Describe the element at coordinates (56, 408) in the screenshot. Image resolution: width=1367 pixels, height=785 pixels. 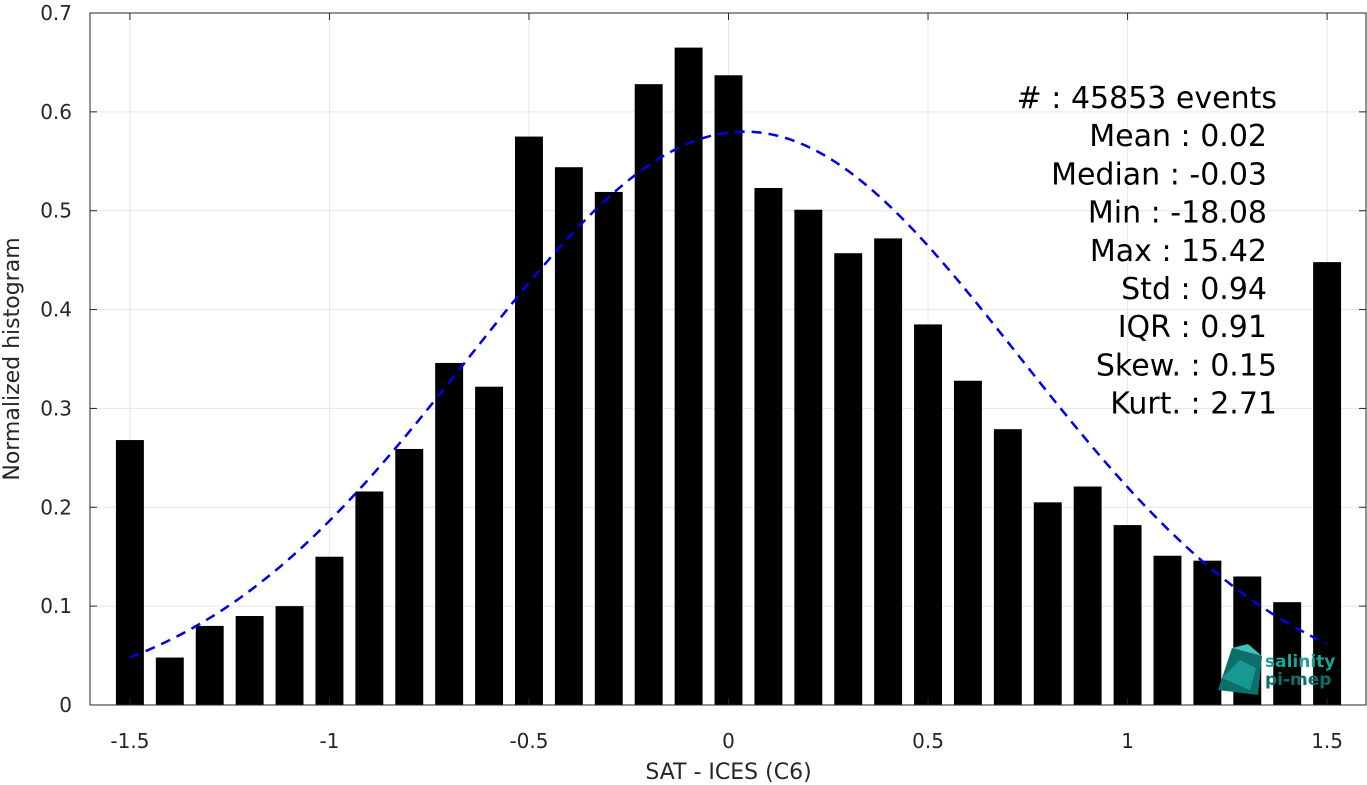
I see `y-tick-label: 0.3` at that location.